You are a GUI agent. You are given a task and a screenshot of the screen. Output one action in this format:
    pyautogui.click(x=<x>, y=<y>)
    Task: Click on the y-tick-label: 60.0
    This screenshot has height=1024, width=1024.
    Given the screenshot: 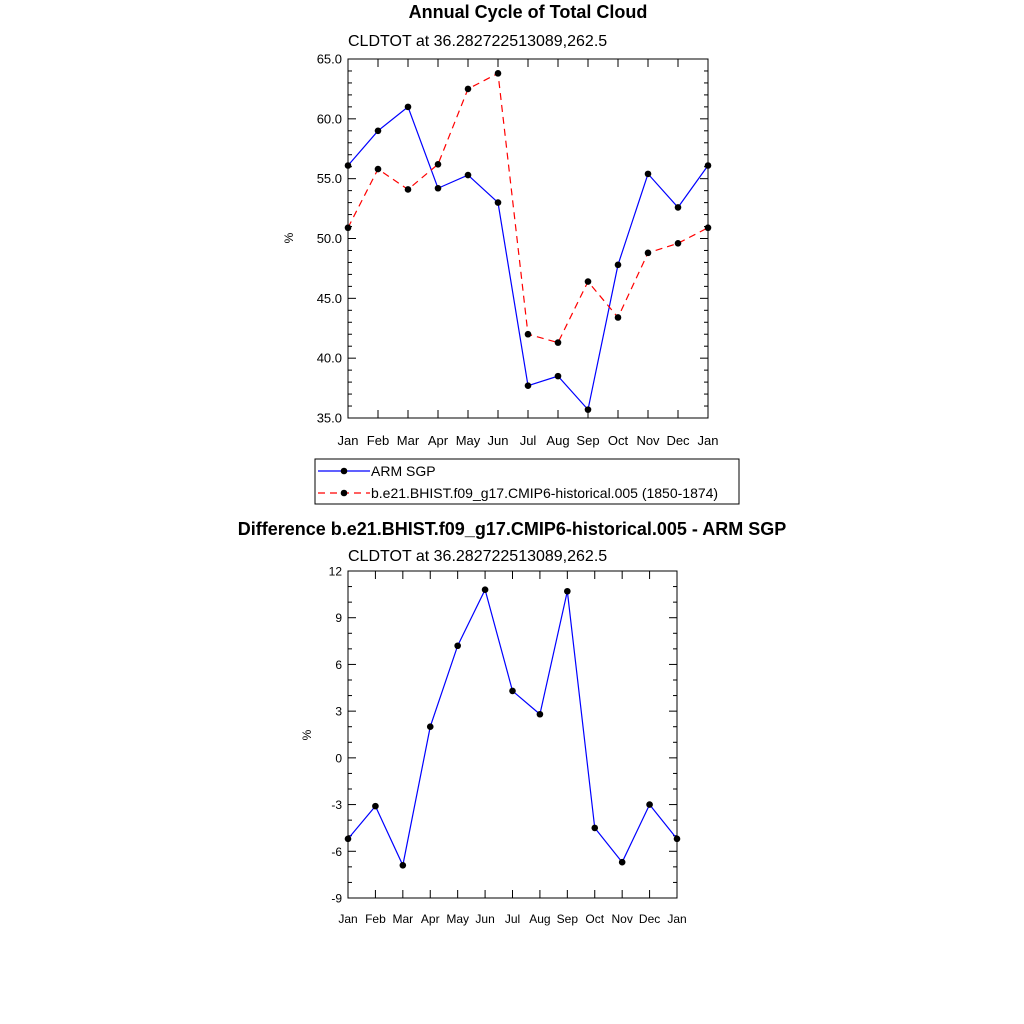 What is the action you would take?
    pyautogui.click(x=329, y=118)
    